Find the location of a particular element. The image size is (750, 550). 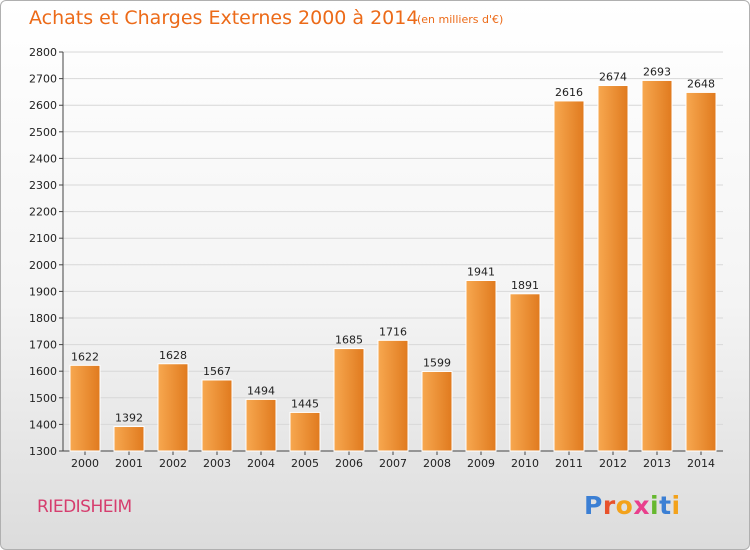

x-tick-label: 2002 is located at coordinates (173, 463).